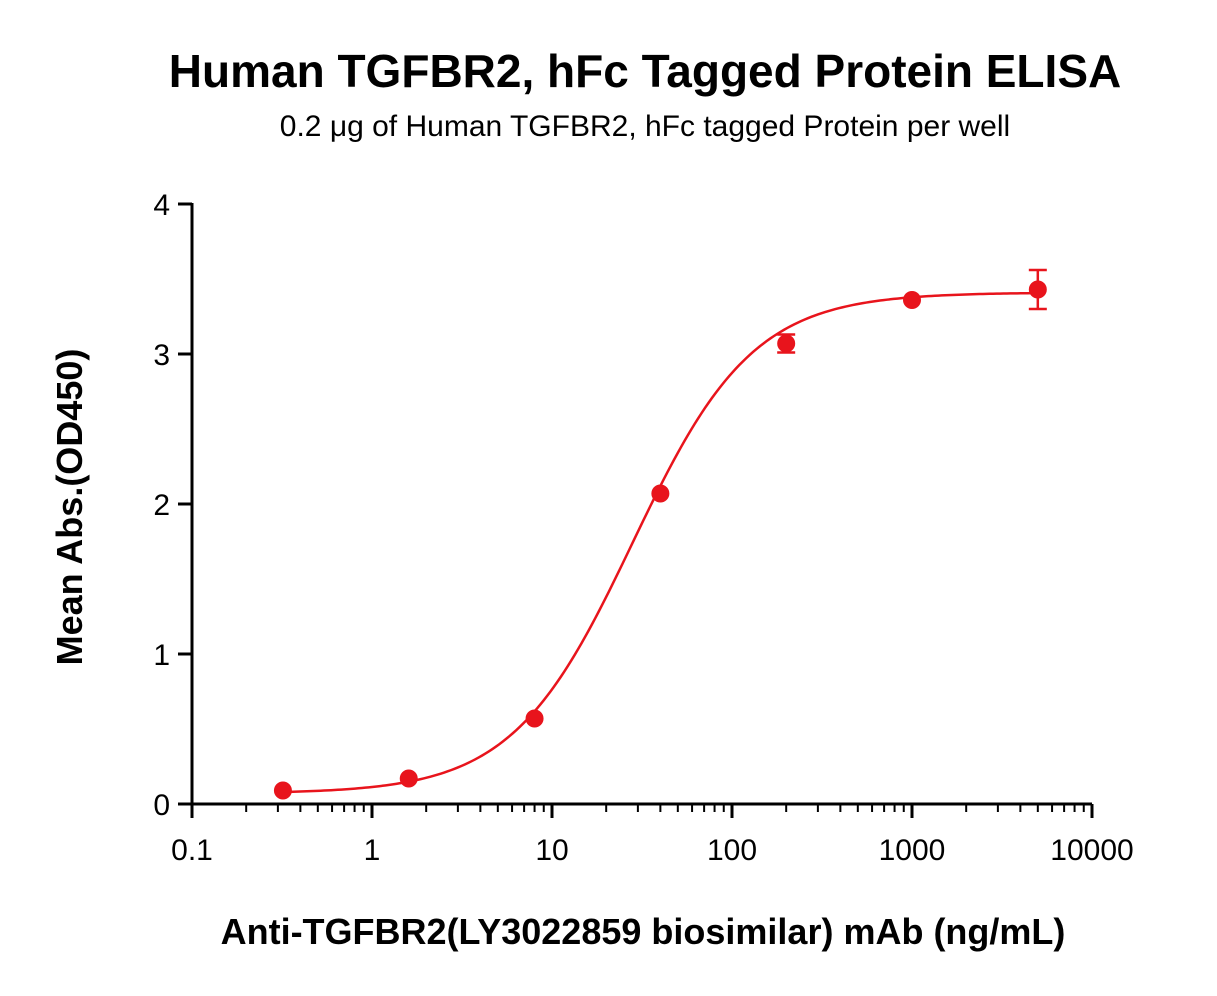 The height and width of the screenshot is (996, 1217). I want to click on x-tick-label: 10000, so click(1091, 850).